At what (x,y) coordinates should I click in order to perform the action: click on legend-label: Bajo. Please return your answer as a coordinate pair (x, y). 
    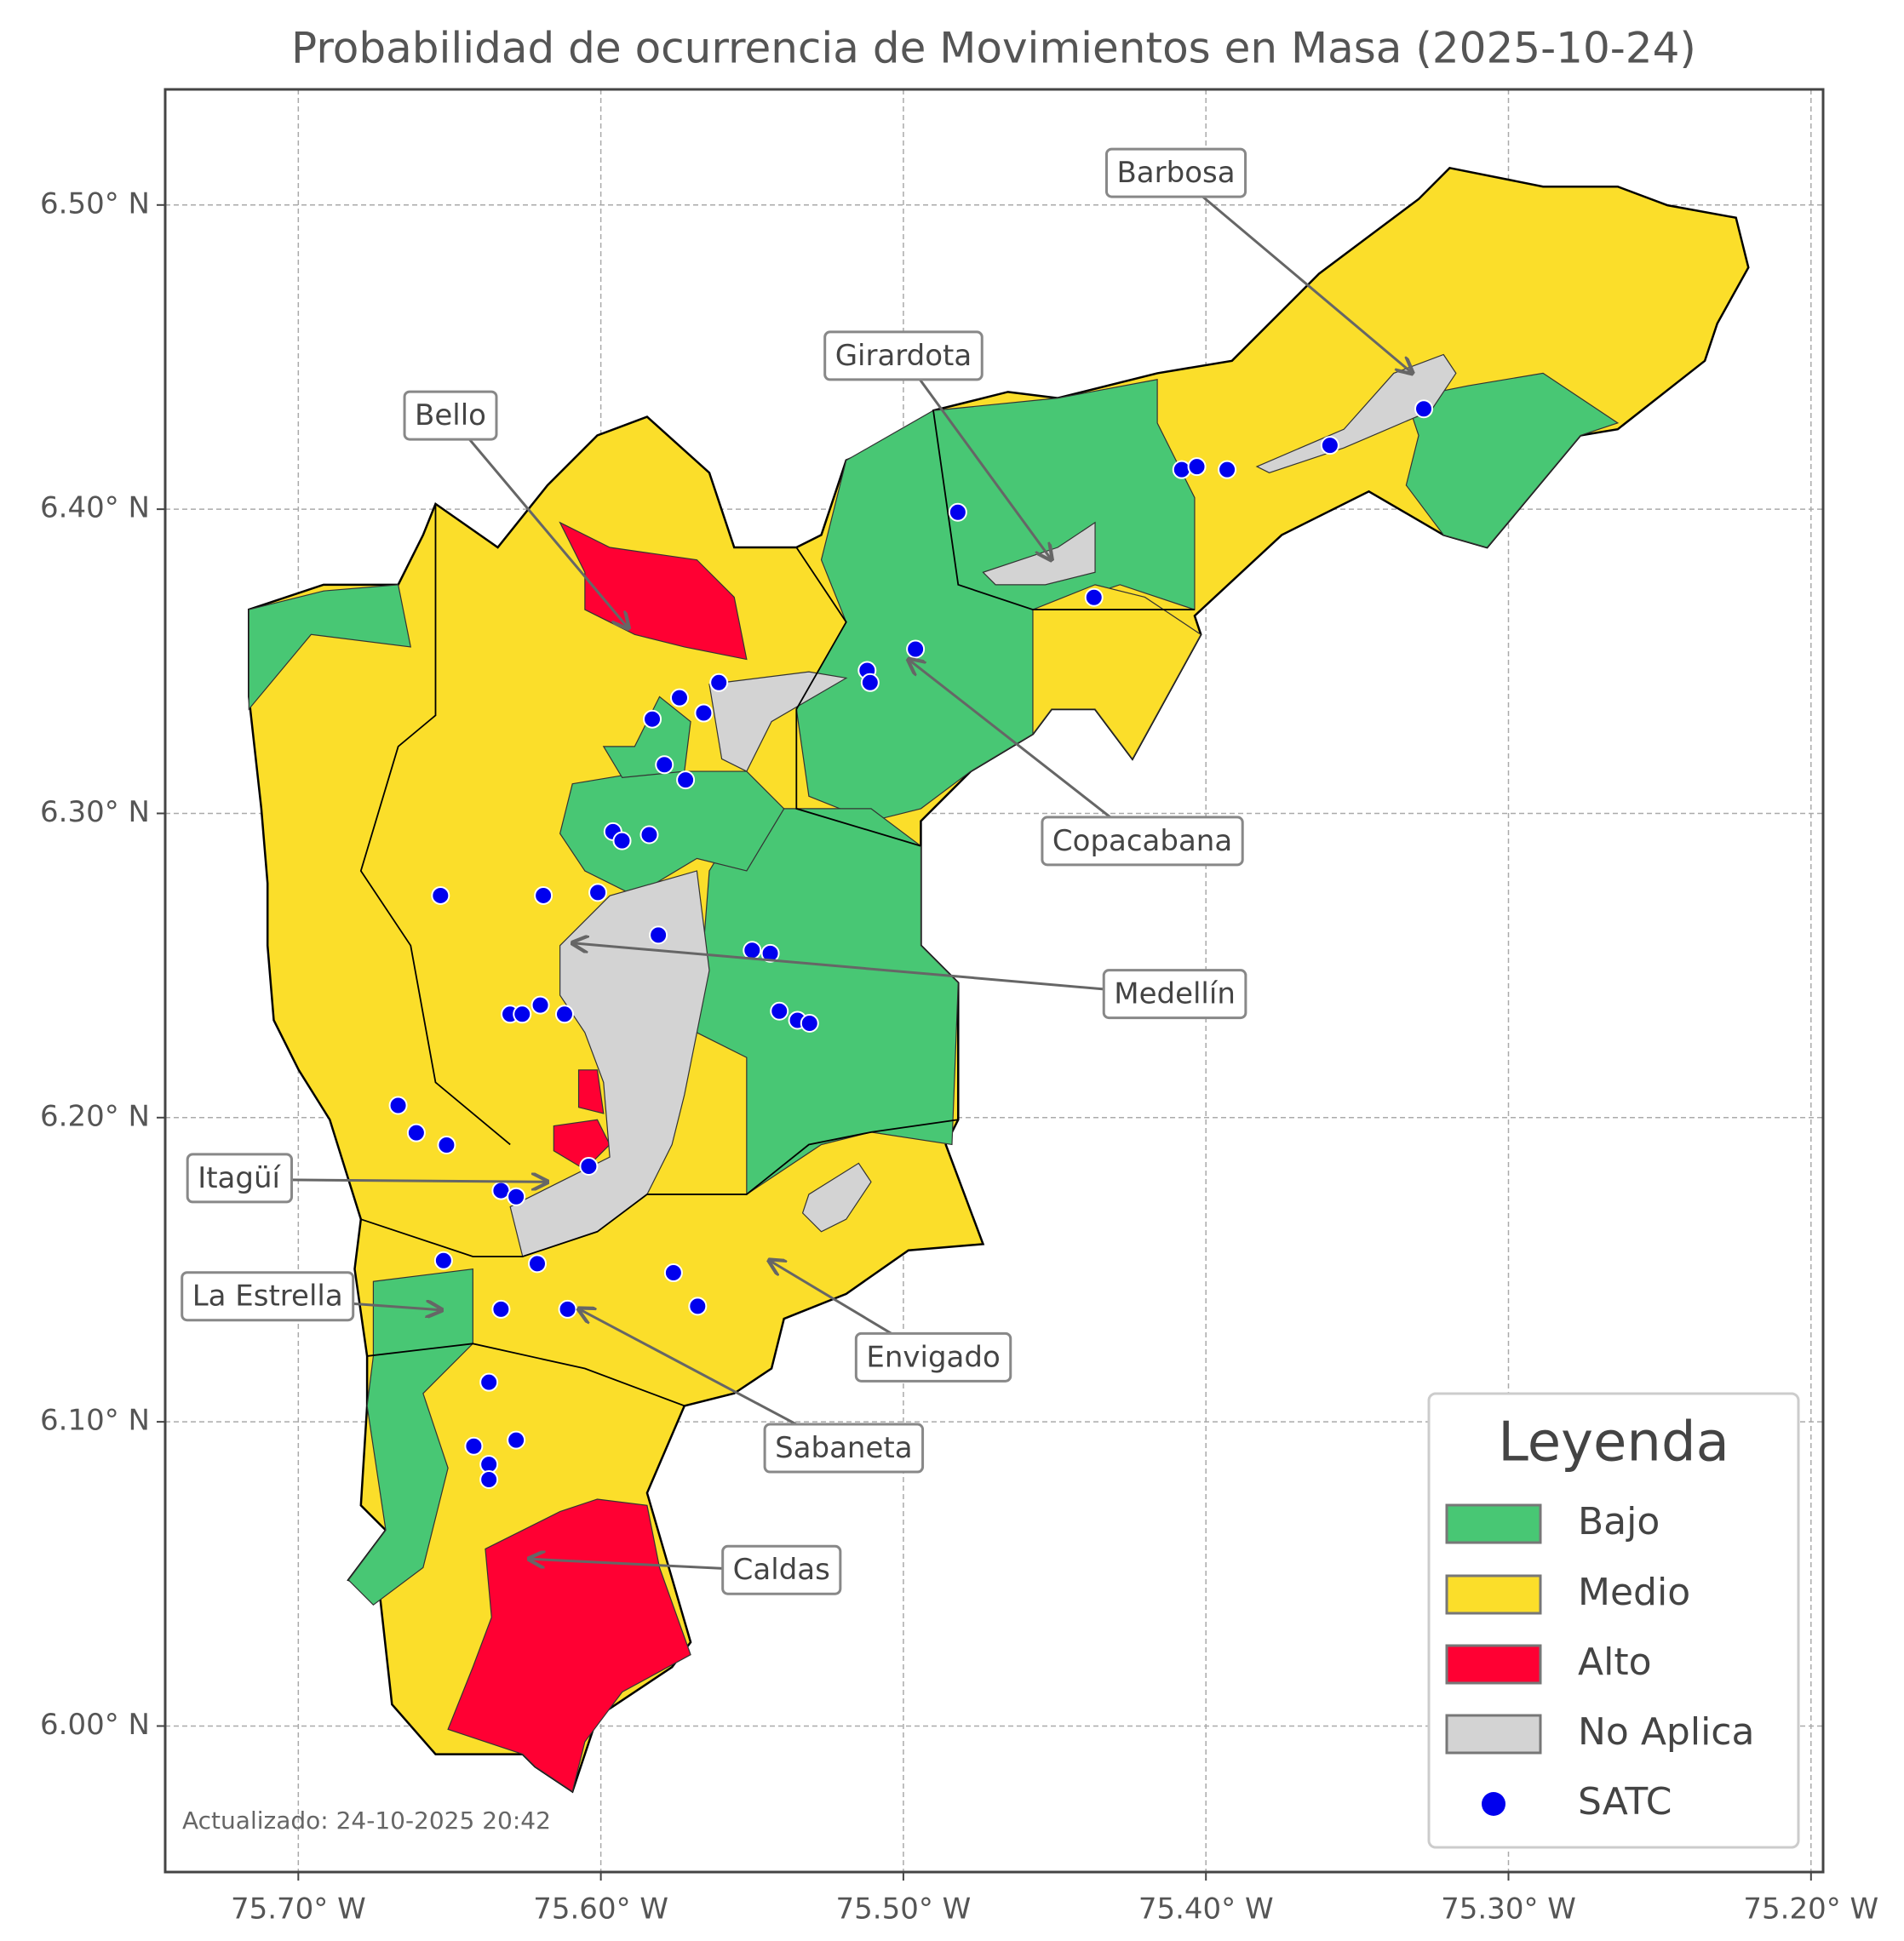
    Looking at the image, I should click on (1619, 1521).